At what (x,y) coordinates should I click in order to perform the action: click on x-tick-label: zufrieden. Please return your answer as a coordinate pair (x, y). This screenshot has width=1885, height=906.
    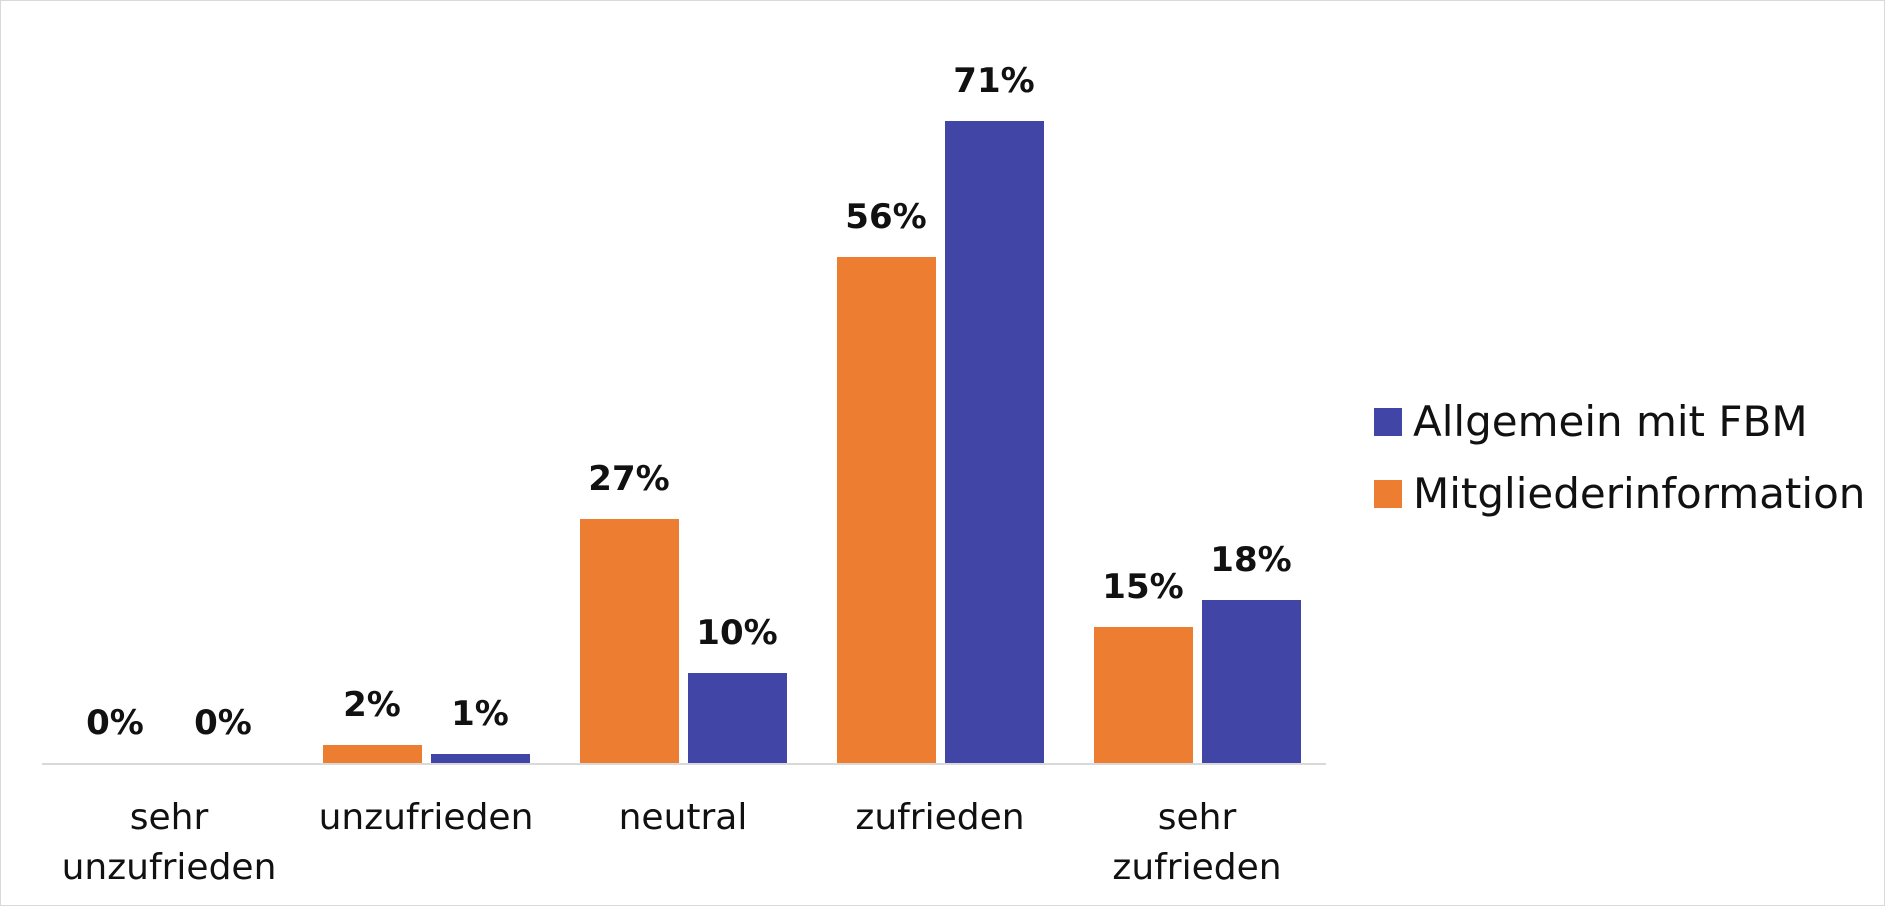
    Looking at the image, I should click on (940, 817).